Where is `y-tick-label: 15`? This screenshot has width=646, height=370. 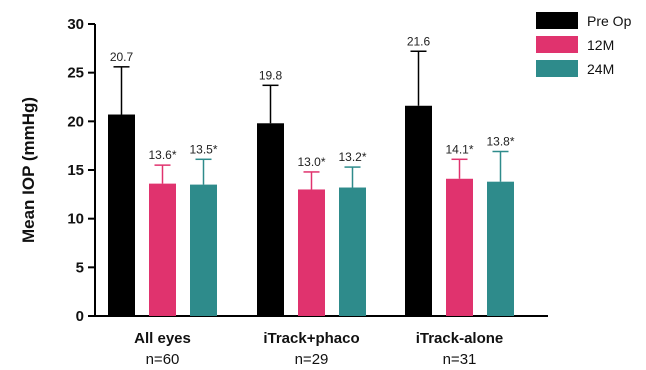
y-tick-label: 15 is located at coordinates (75, 170).